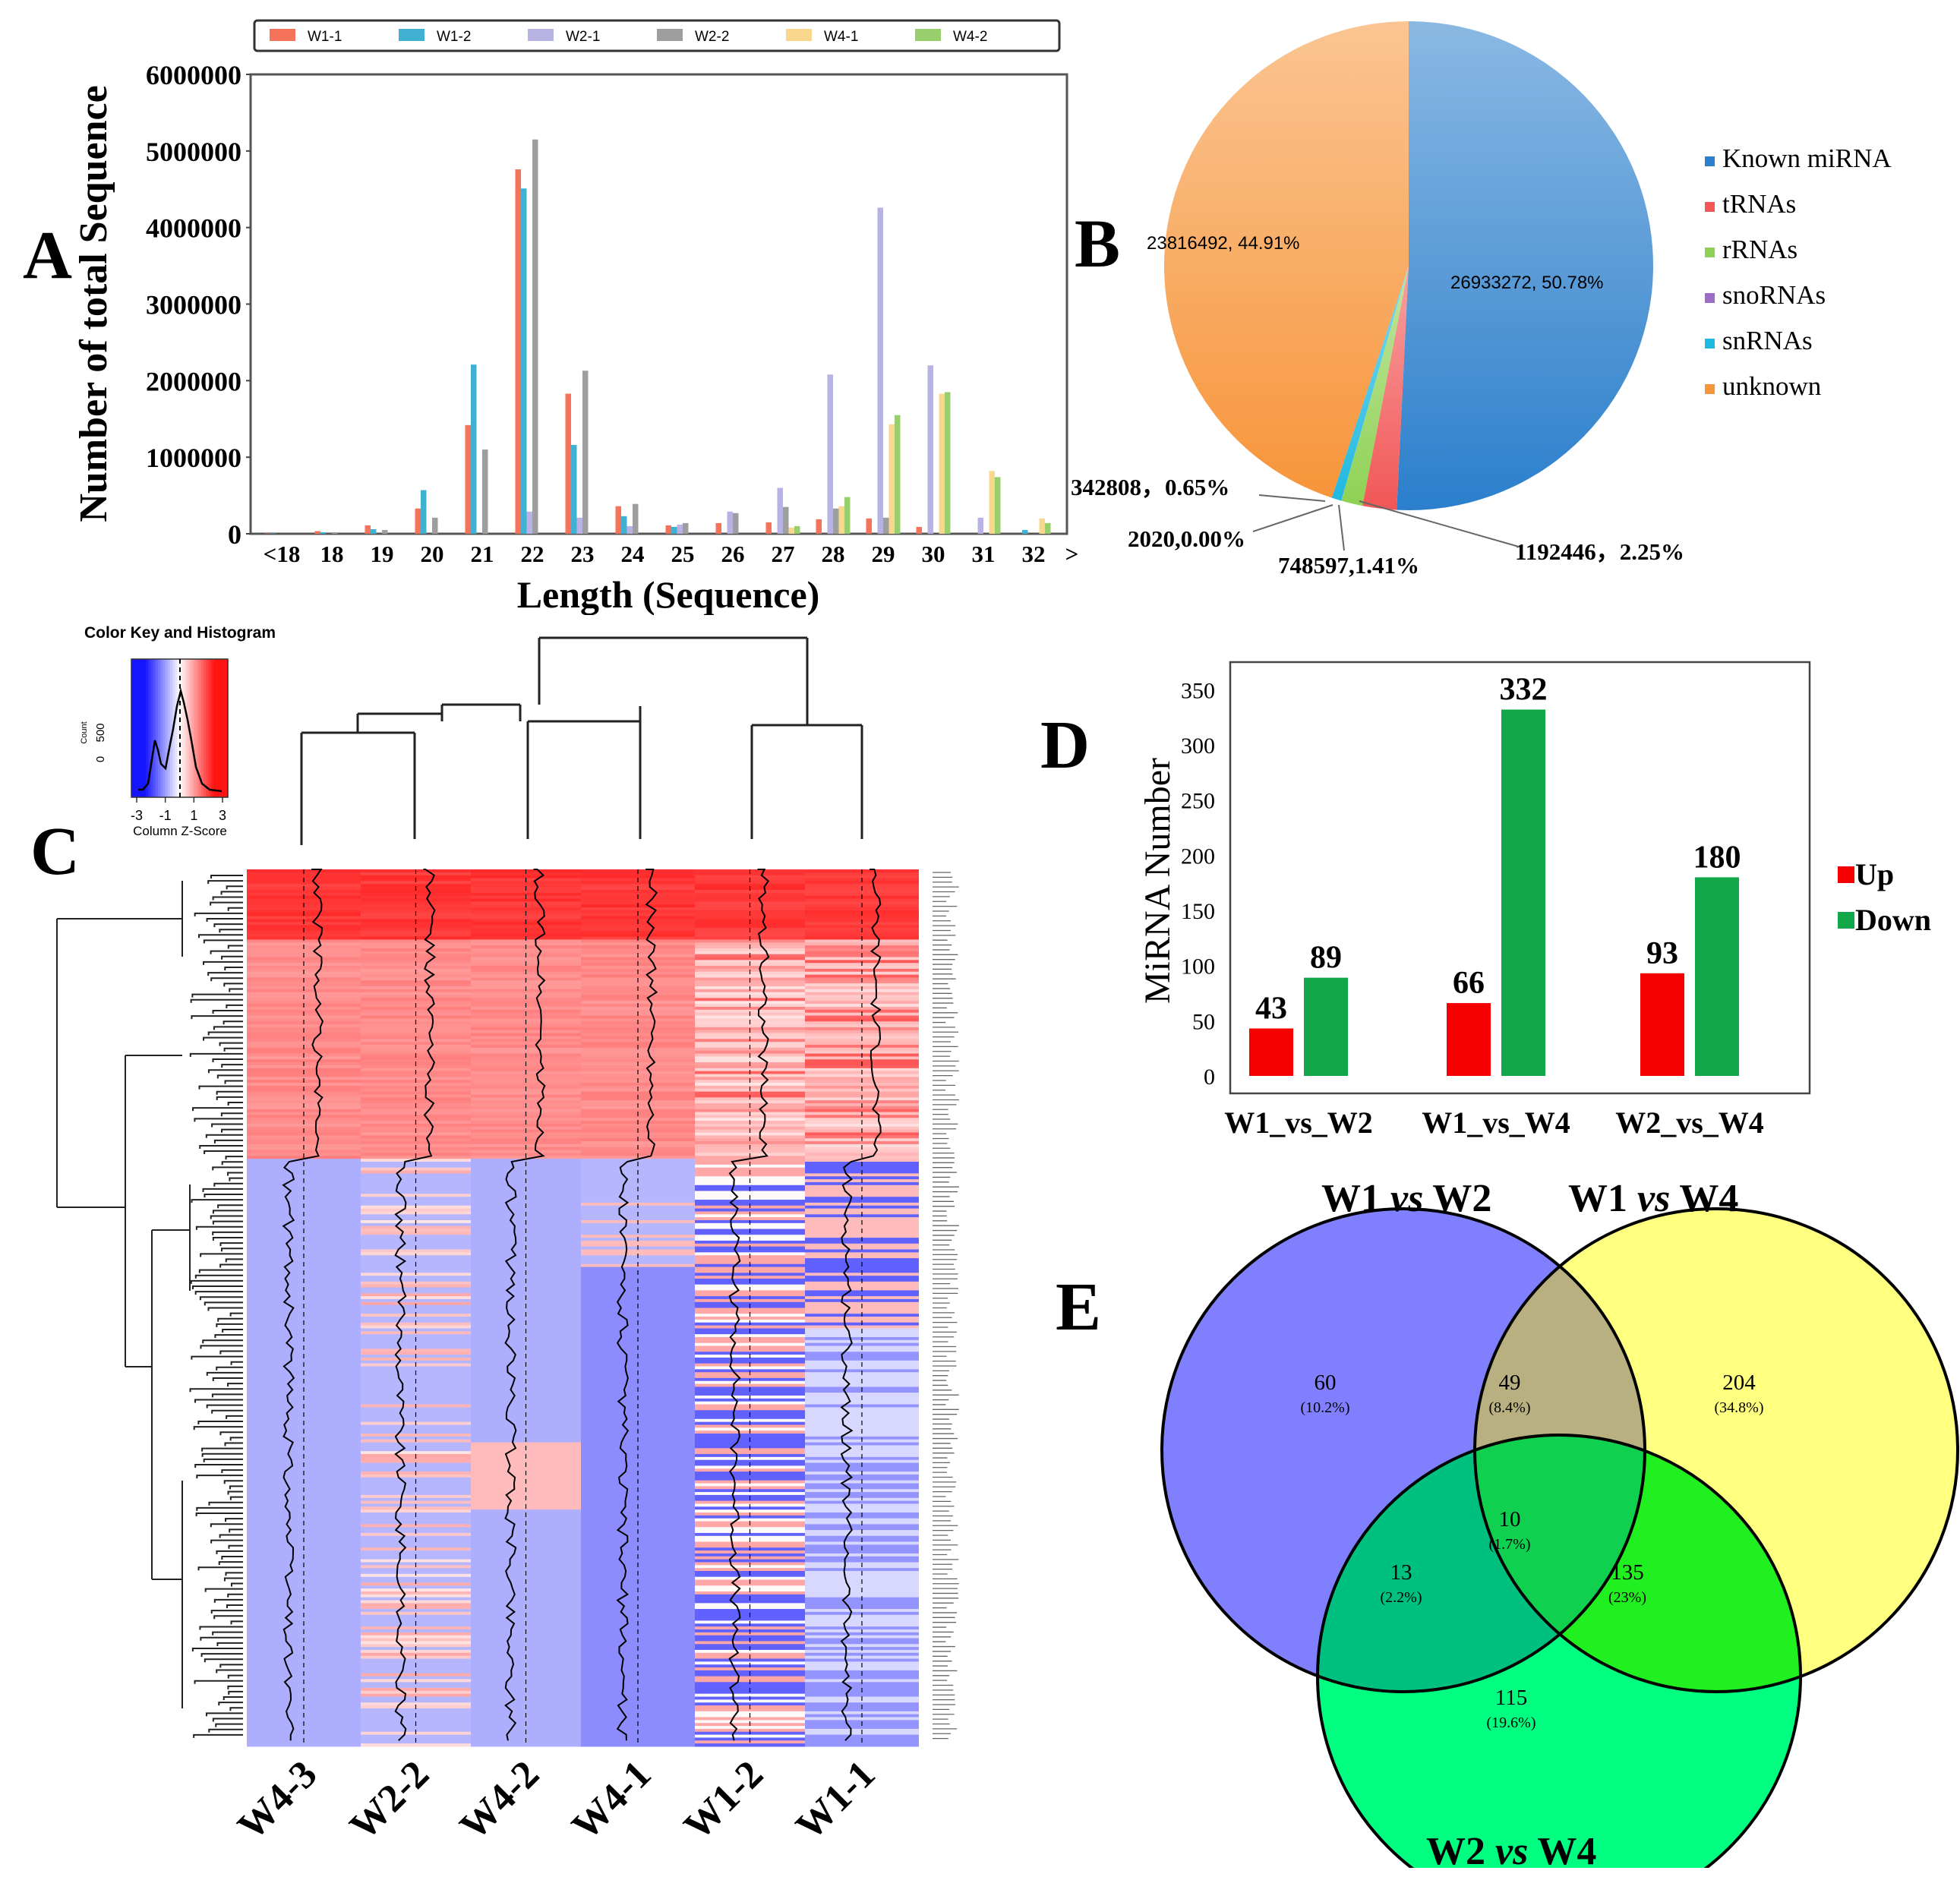 This screenshot has height=1880, width=1960. Describe the element at coordinates (1271, 1052) in the screenshot. I see `bar-up-w1-vs-w2` at that location.